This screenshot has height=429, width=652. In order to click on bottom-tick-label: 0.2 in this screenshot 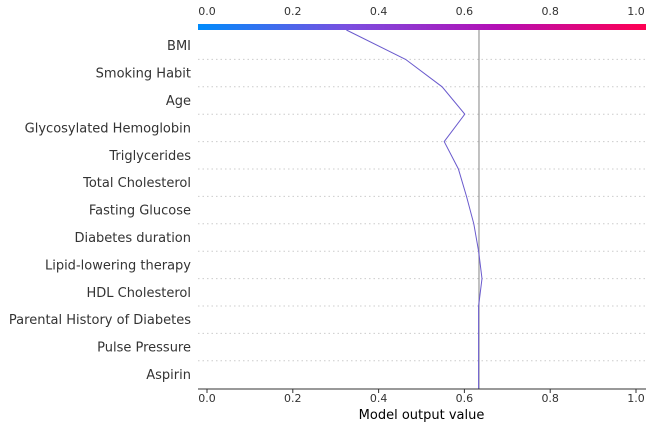, I will do `click(293, 398)`.